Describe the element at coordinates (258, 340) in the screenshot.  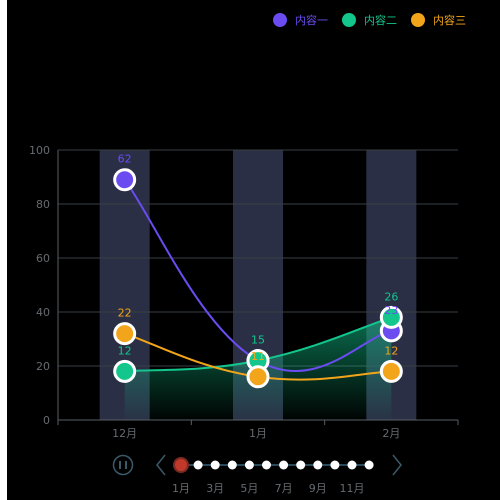
I see `series-2-data-label-2: 15` at that location.